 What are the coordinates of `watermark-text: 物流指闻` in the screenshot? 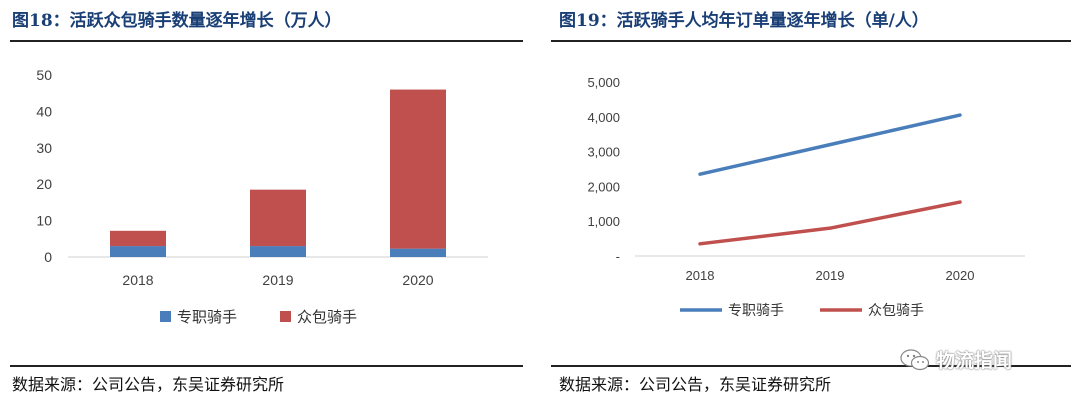 It's located at (974, 361).